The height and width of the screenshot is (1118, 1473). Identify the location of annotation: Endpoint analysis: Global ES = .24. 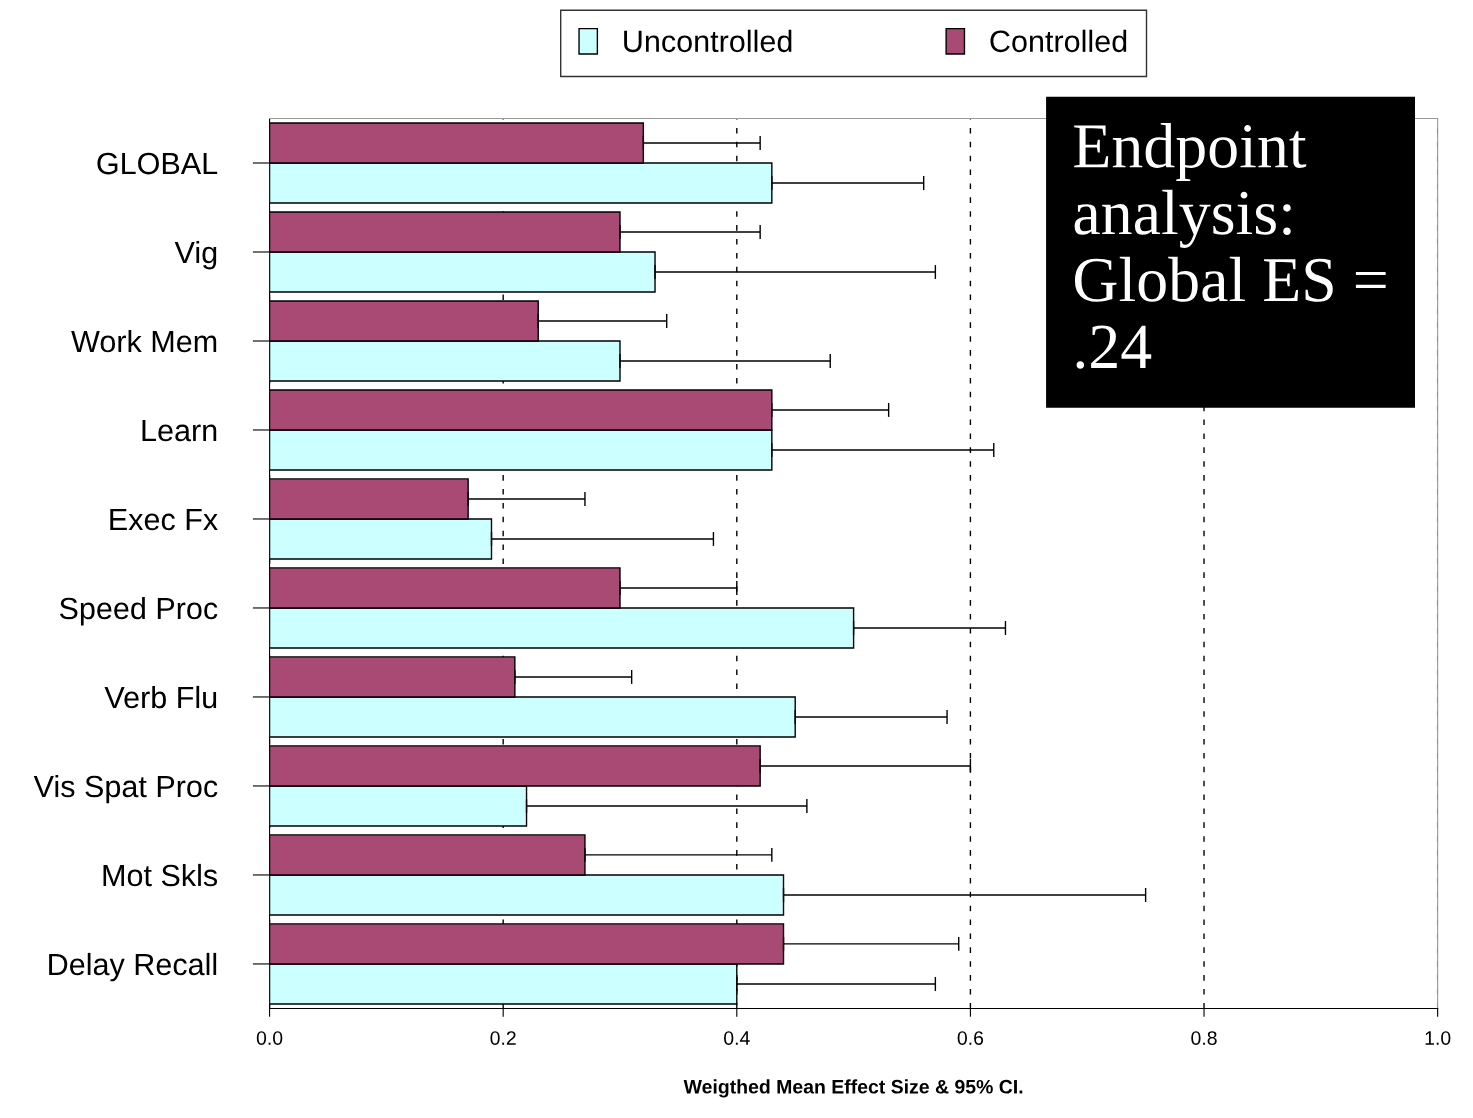
(1230, 245).